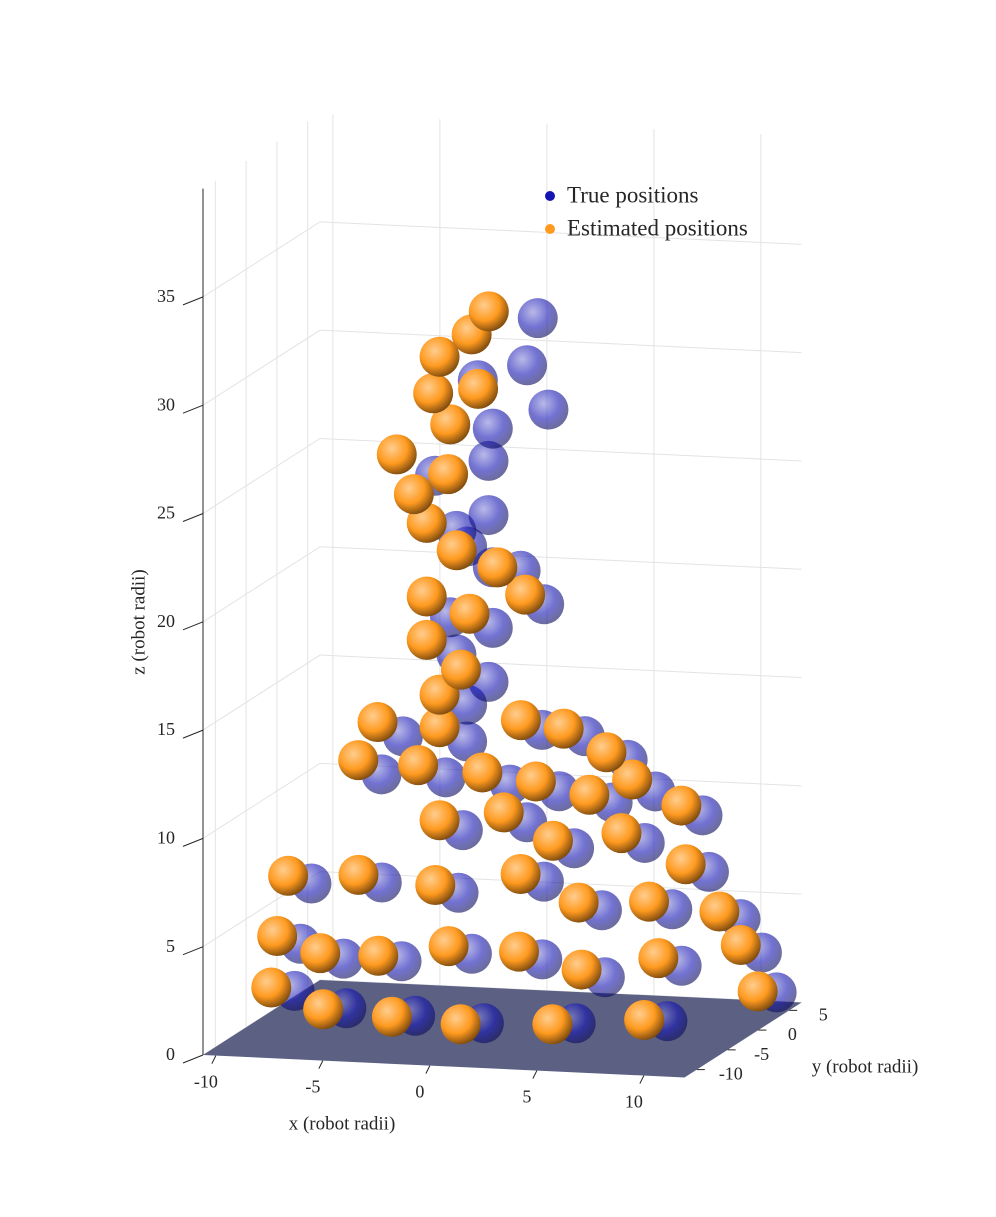 This screenshot has width=996, height=1217. What do you see at coordinates (166, 621) in the screenshot?
I see `z-tick-label: 20` at bounding box center [166, 621].